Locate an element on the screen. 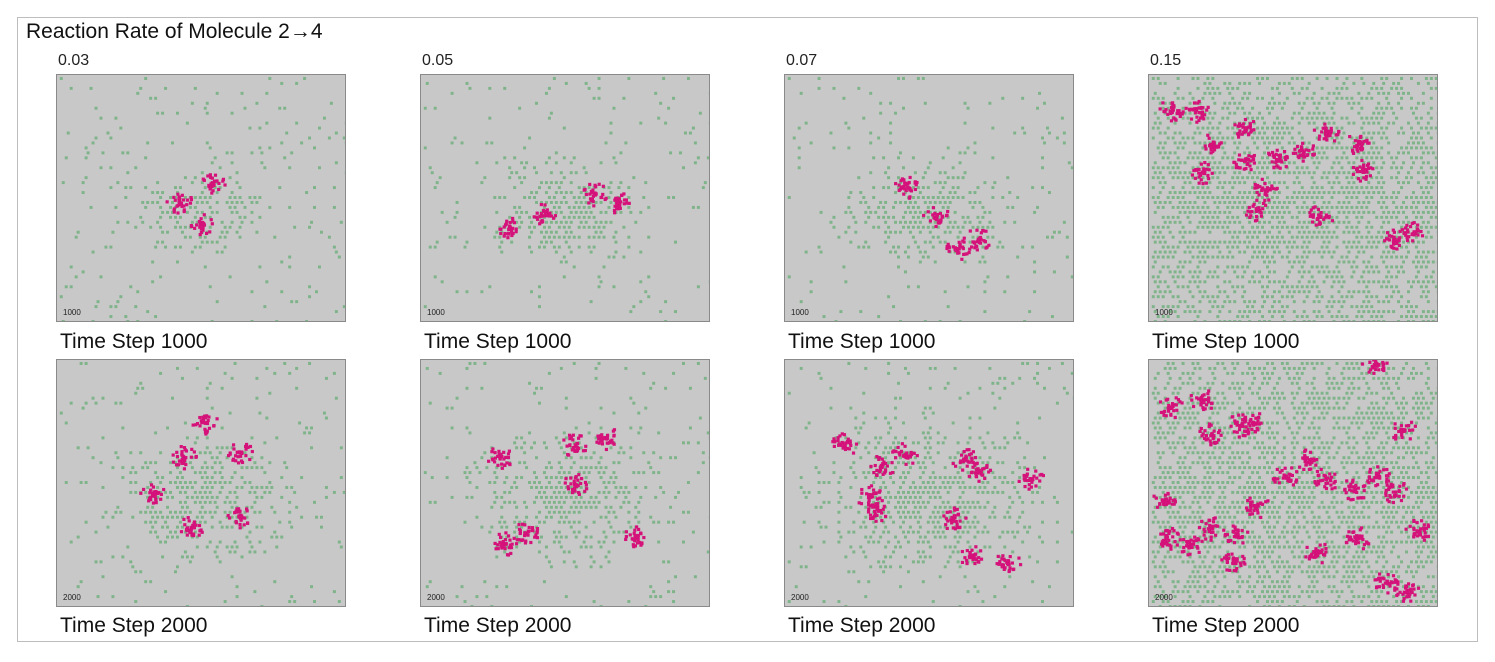  panel-stamp: 1000 is located at coordinates (436, 312).